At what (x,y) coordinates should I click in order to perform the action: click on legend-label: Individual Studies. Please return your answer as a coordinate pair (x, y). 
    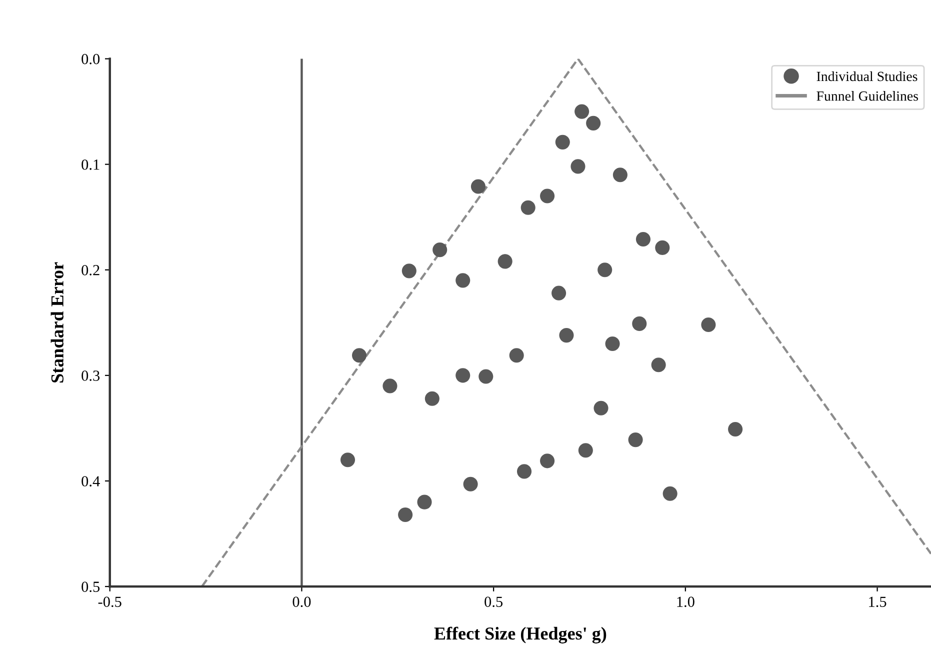
    Looking at the image, I should click on (867, 76).